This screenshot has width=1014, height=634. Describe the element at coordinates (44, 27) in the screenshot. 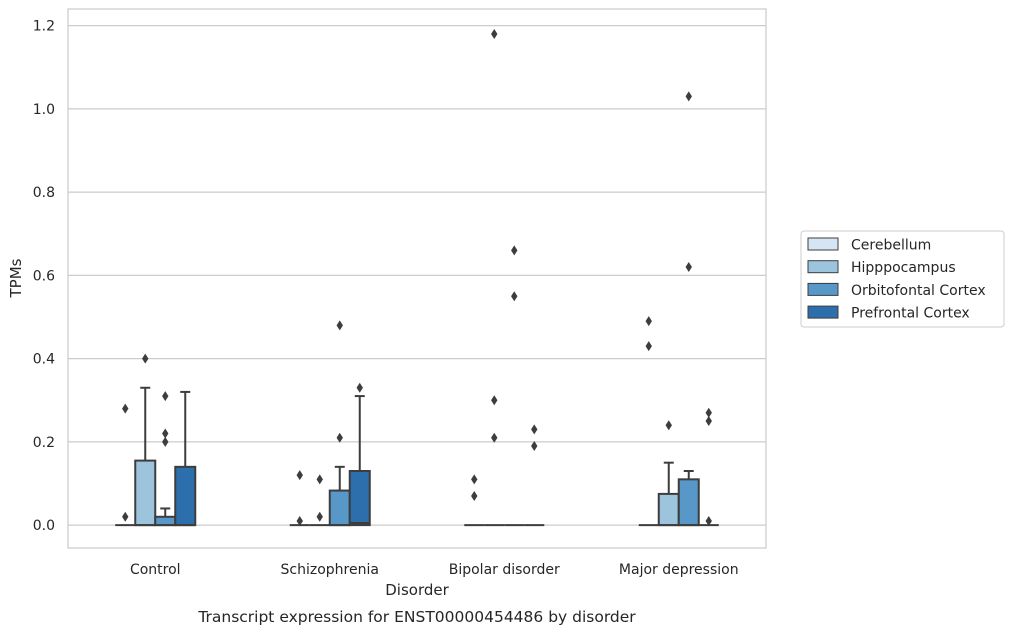

I see `y-tick-label: 1.2` at that location.